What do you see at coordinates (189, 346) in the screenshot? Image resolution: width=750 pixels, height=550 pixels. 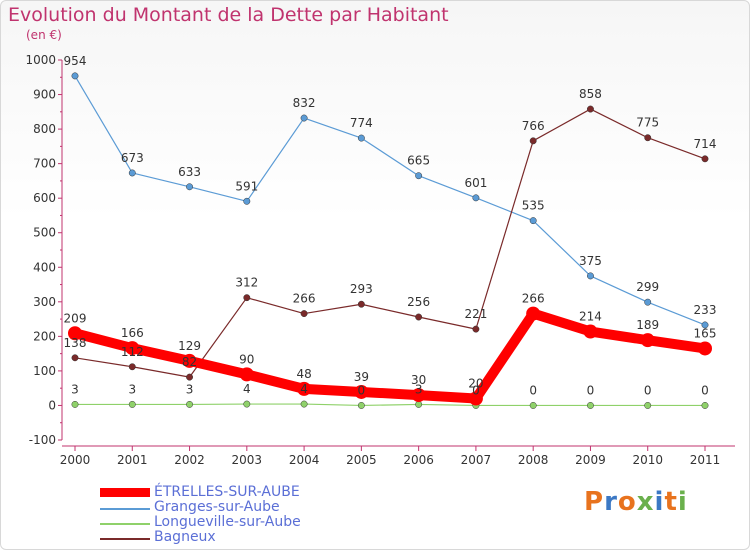 I see `data-label: 129` at bounding box center [189, 346].